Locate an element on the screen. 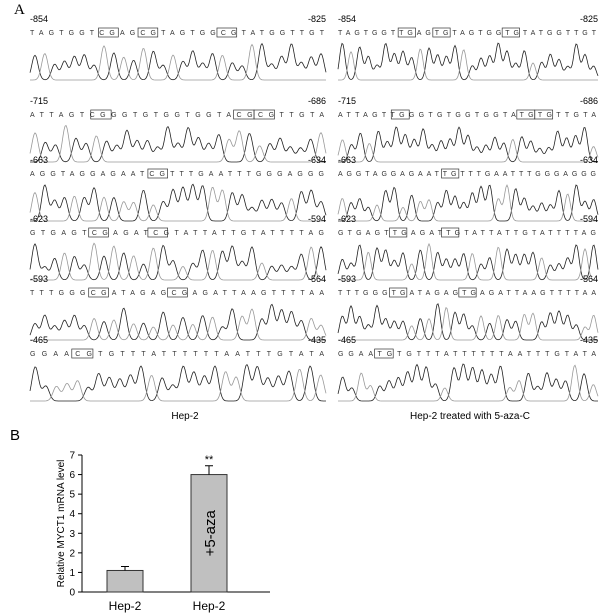 Image resolution: width=600 pixels, height=614 pixels. y-tick-label: 1 is located at coordinates (72, 573).